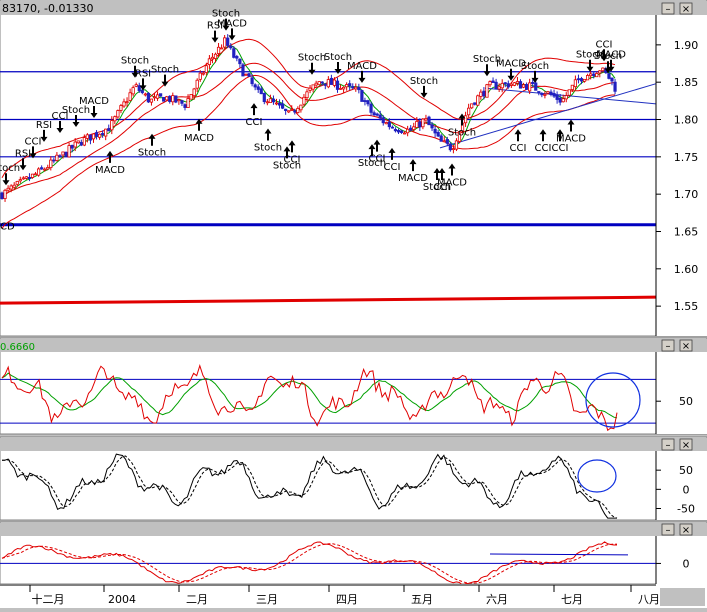 The height and width of the screenshot is (612, 707). What do you see at coordinates (560, 141) in the screenshot?
I see `signal-annotation-37: CCI` at bounding box center [560, 141].